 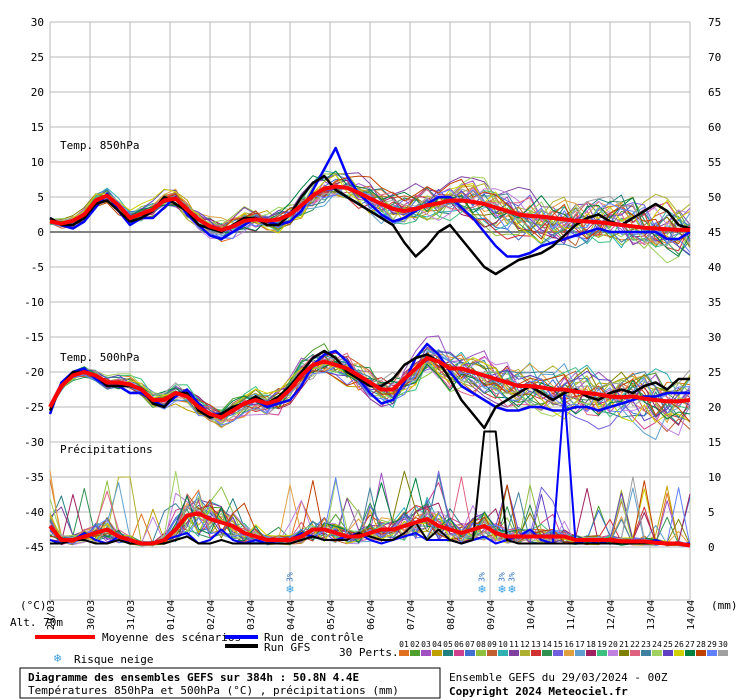 I want to click on date-tick-14: 12/04, so click(x=611, y=615).